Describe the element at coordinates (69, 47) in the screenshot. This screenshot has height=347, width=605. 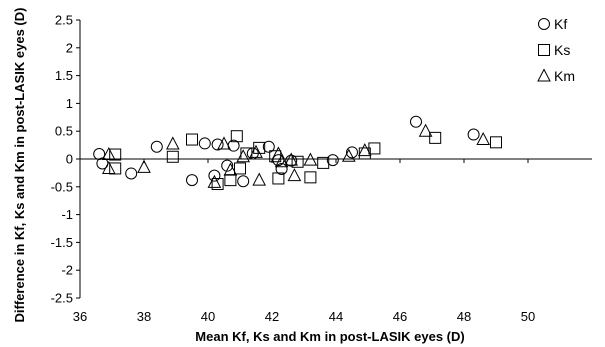
I see `y-tick-label: 2` at that location.